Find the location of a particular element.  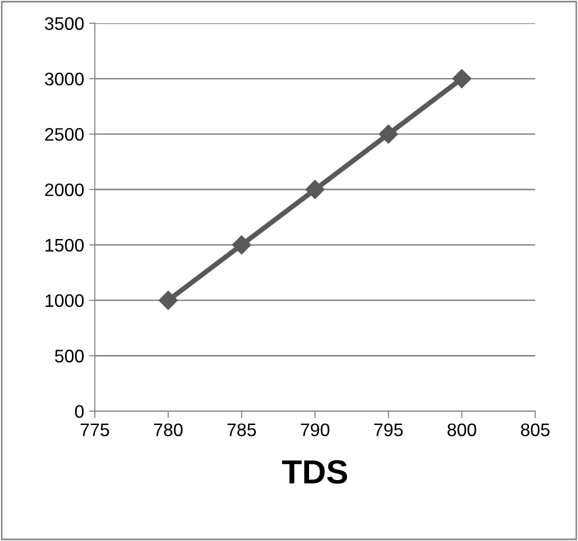

y-tick-label: 1500 is located at coordinates (65, 245).